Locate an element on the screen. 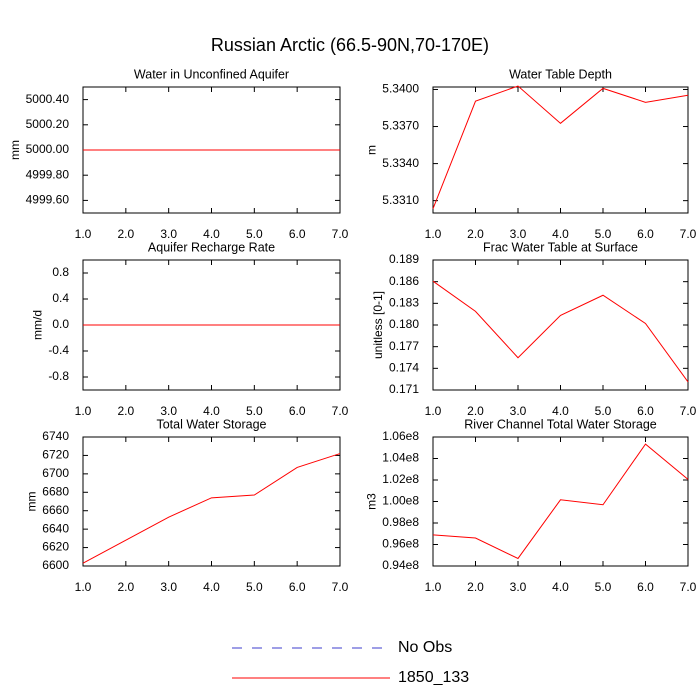  y-tick-label: 5.3370 is located at coordinates (400, 126).